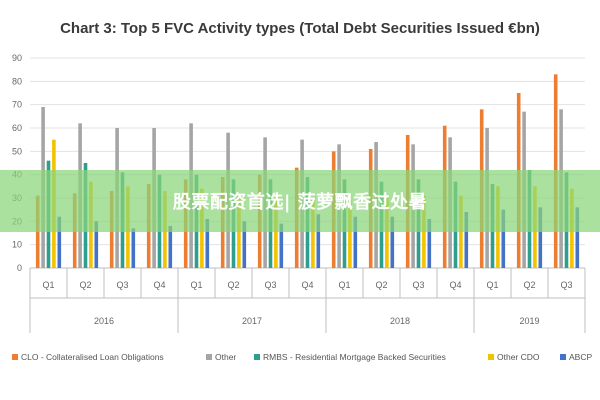  What do you see at coordinates (92, 357) in the screenshot?
I see `legend-label: CLO - Collateralised Loan Obligations` at bounding box center [92, 357].